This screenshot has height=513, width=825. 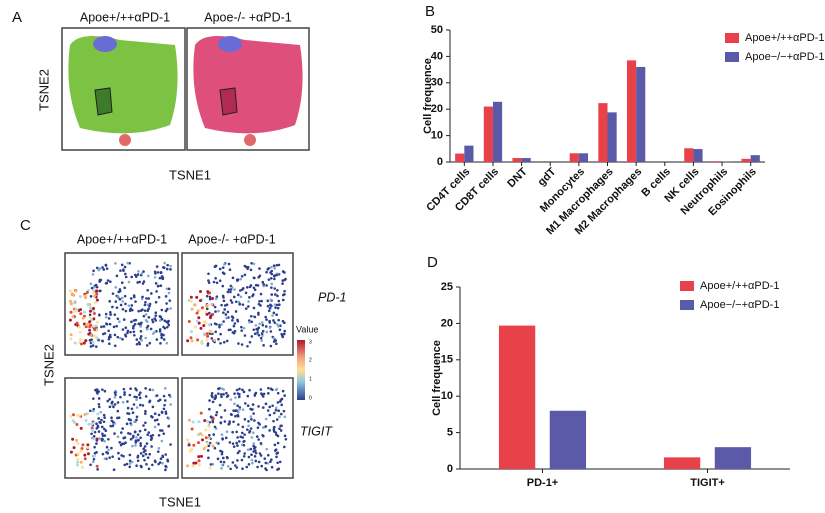 What do you see at coordinates (739, 305) in the screenshot?
I see `legend-label: Apoe−/−+αPD-1` at bounding box center [739, 305].